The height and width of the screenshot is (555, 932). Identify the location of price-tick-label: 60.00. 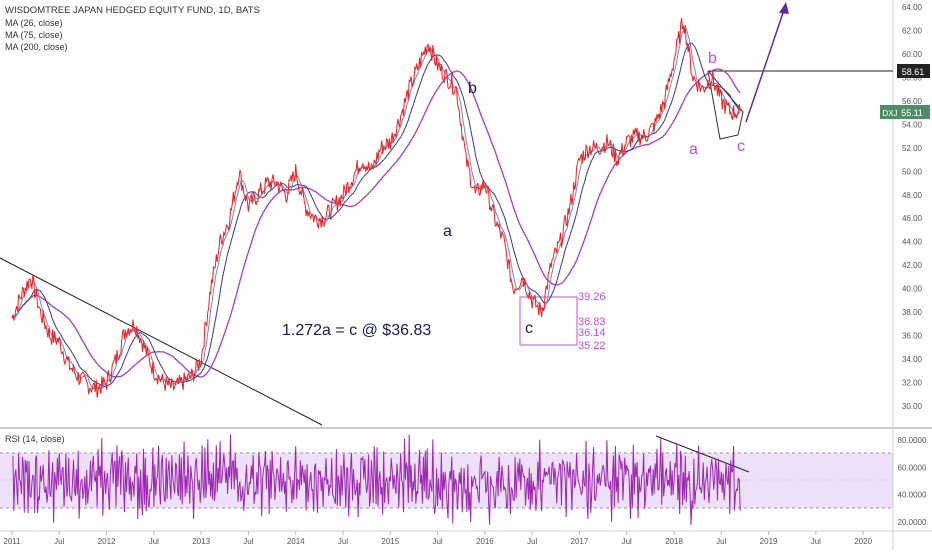
(912, 54).